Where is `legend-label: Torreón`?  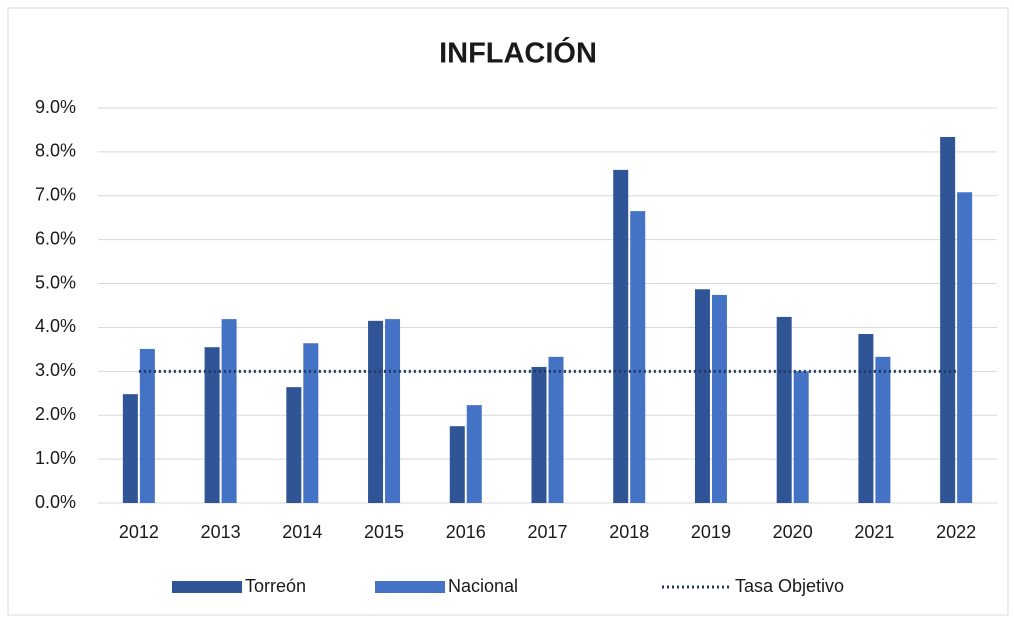 legend-label: Torreón is located at coordinates (275, 586).